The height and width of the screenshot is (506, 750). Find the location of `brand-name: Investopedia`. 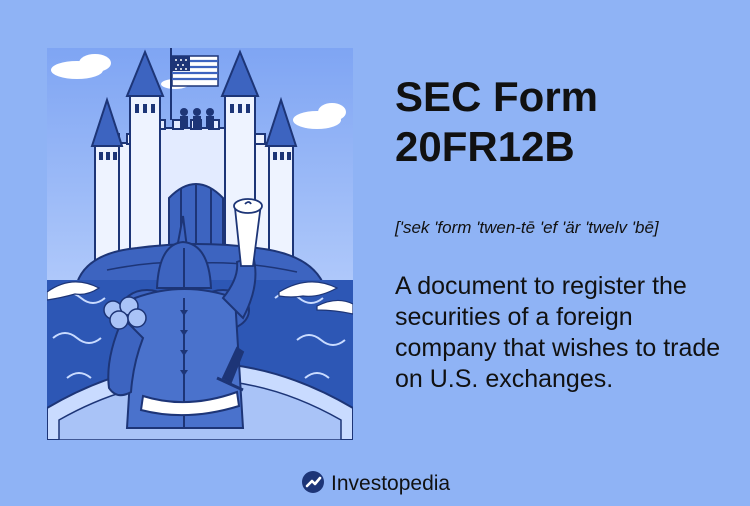

brand-name: Investopedia is located at coordinates (391, 483).